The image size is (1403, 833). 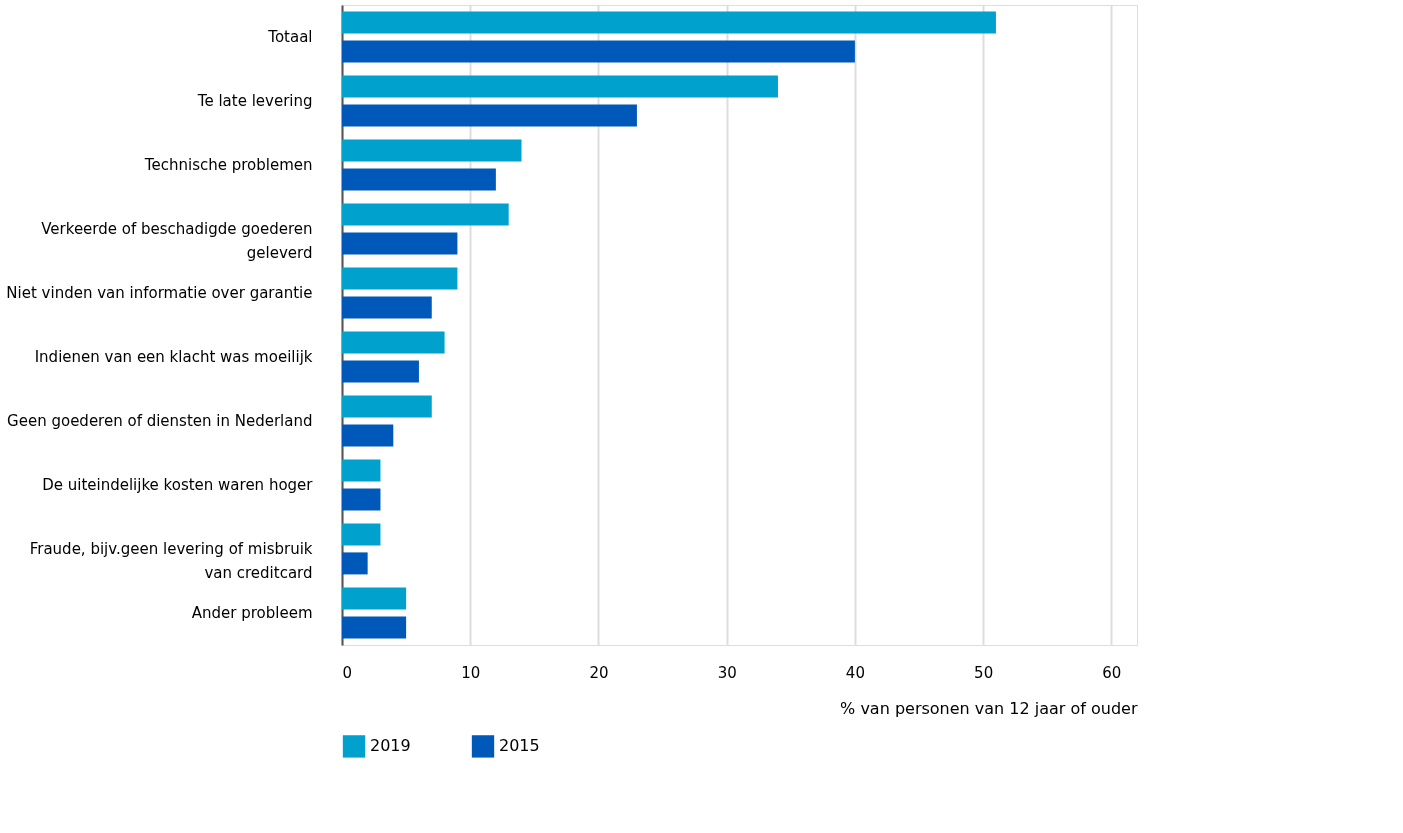 What do you see at coordinates (347, 672) in the screenshot?
I see `x-tick-label: 0` at bounding box center [347, 672].